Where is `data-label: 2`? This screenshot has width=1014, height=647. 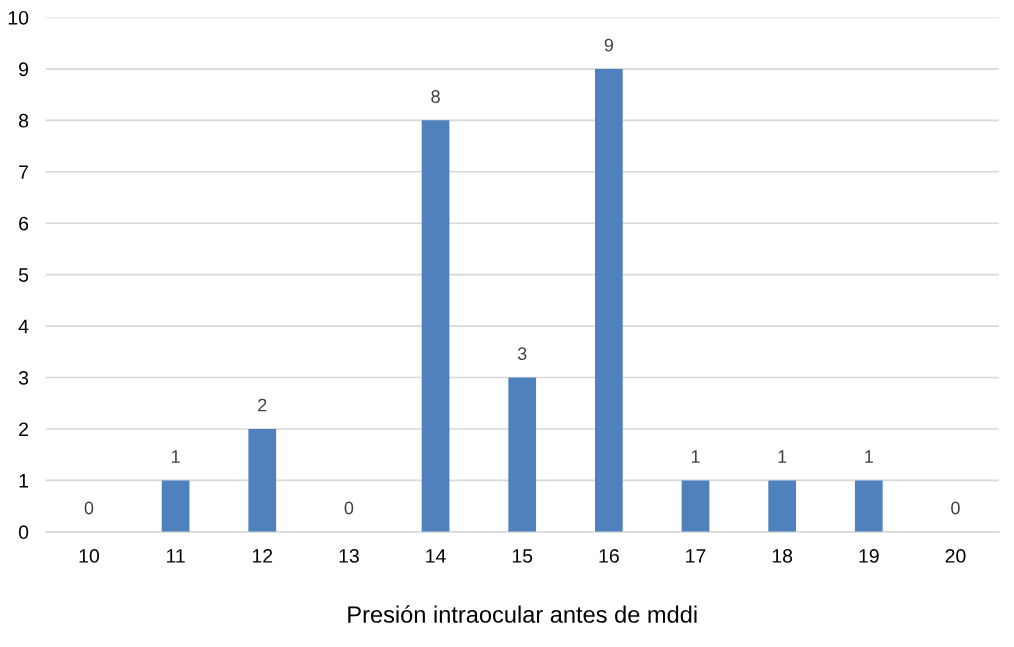 data-label: 2 is located at coordinates (262, 405).